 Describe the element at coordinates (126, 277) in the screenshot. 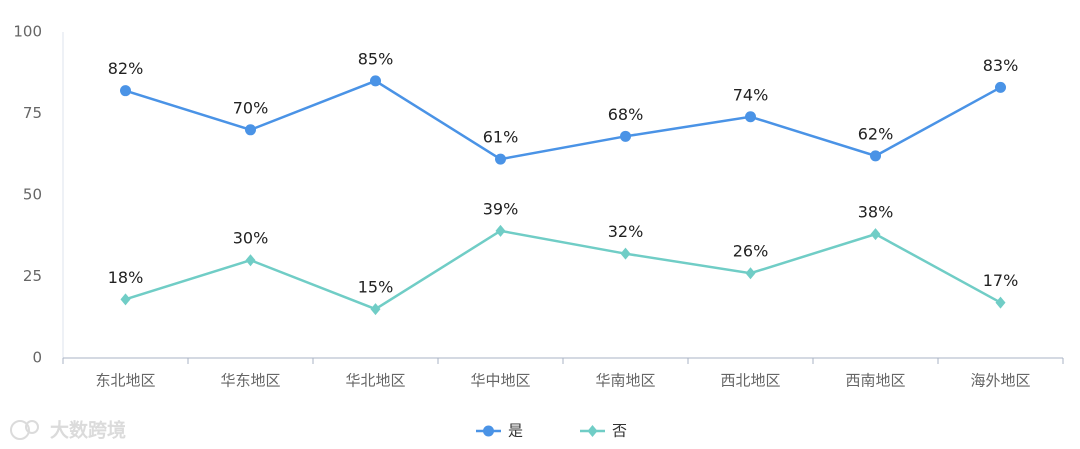

I see `value-label: 18%` at that location.